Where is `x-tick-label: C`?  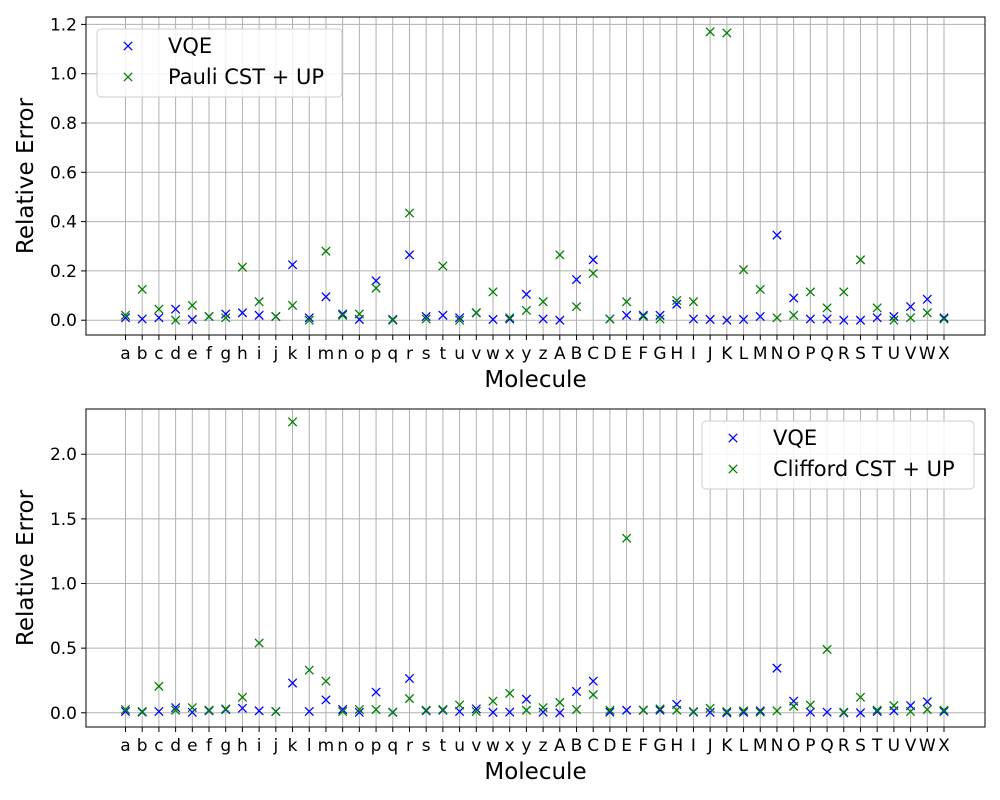 x-tick-label: C is located at coordinates (593, 746).